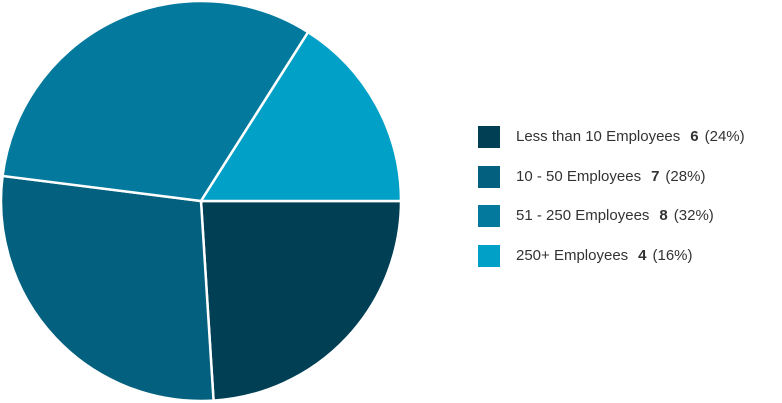 The width and height of the screenshot is (782, 403). Describe the element at coordinates (598, 136) in the screenshot. I see `legend-label: Less than 10 Employees` at that location.